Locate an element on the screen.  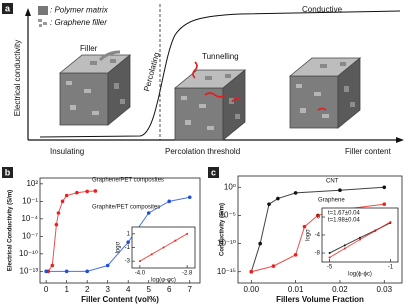
y-tick-label: -1 is located at coordinates (128, 248).